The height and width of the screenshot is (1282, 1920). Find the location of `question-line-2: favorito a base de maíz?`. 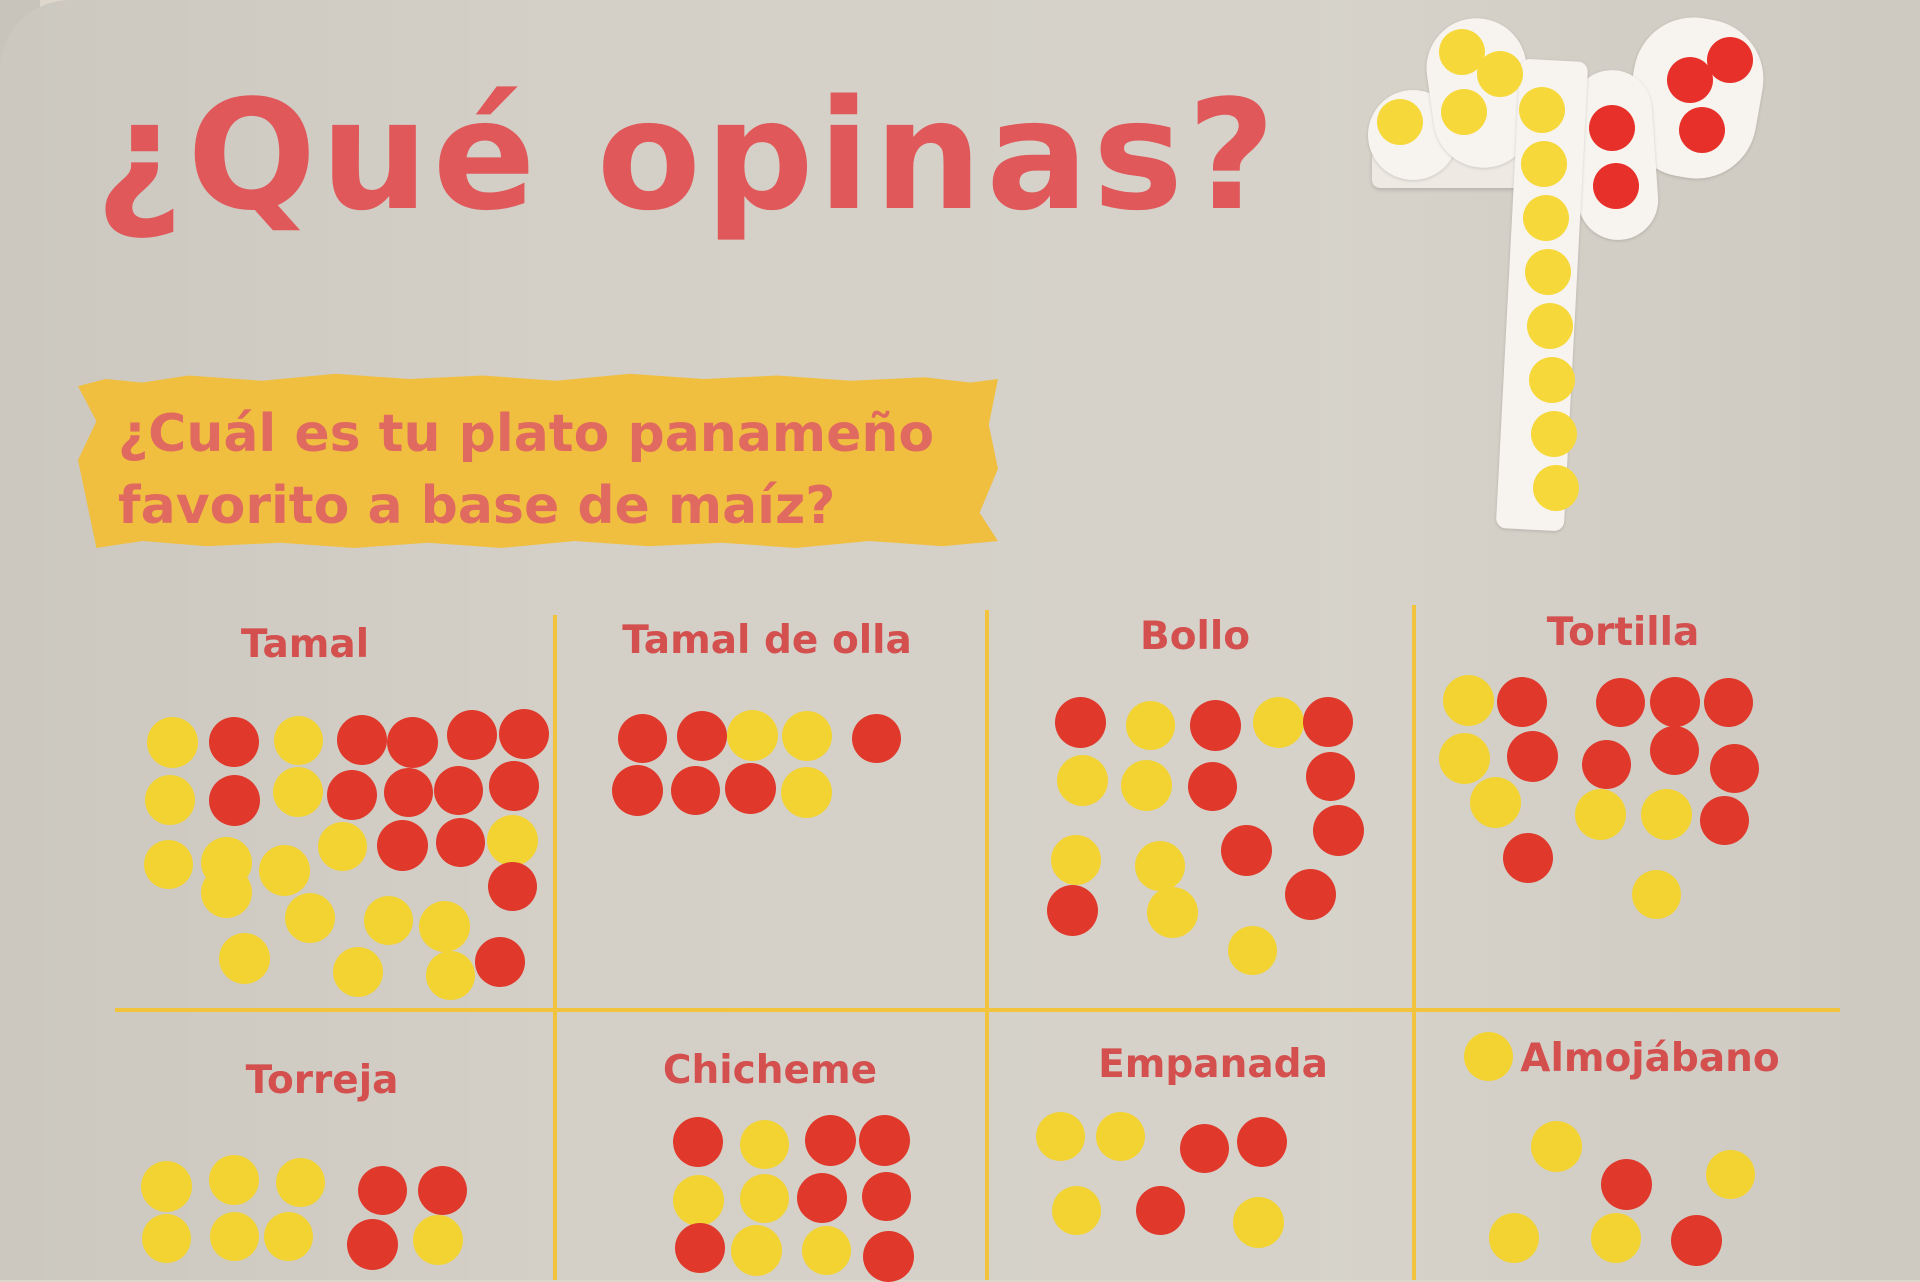

question-line-2: favorito a base de maíz? is located at coordinates (477, 506).